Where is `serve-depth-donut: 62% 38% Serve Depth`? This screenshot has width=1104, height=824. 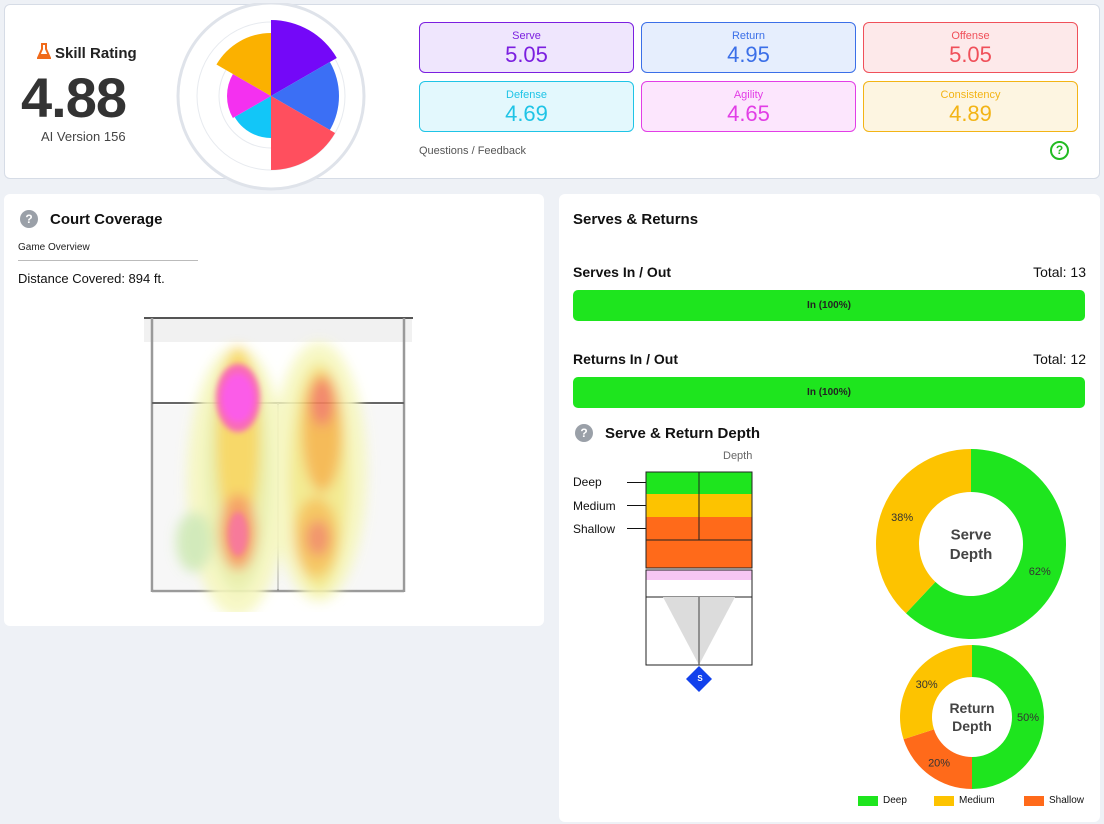
serve-depth-donut: 62% 38% Serve Depth is located at coordinates (971, 544).